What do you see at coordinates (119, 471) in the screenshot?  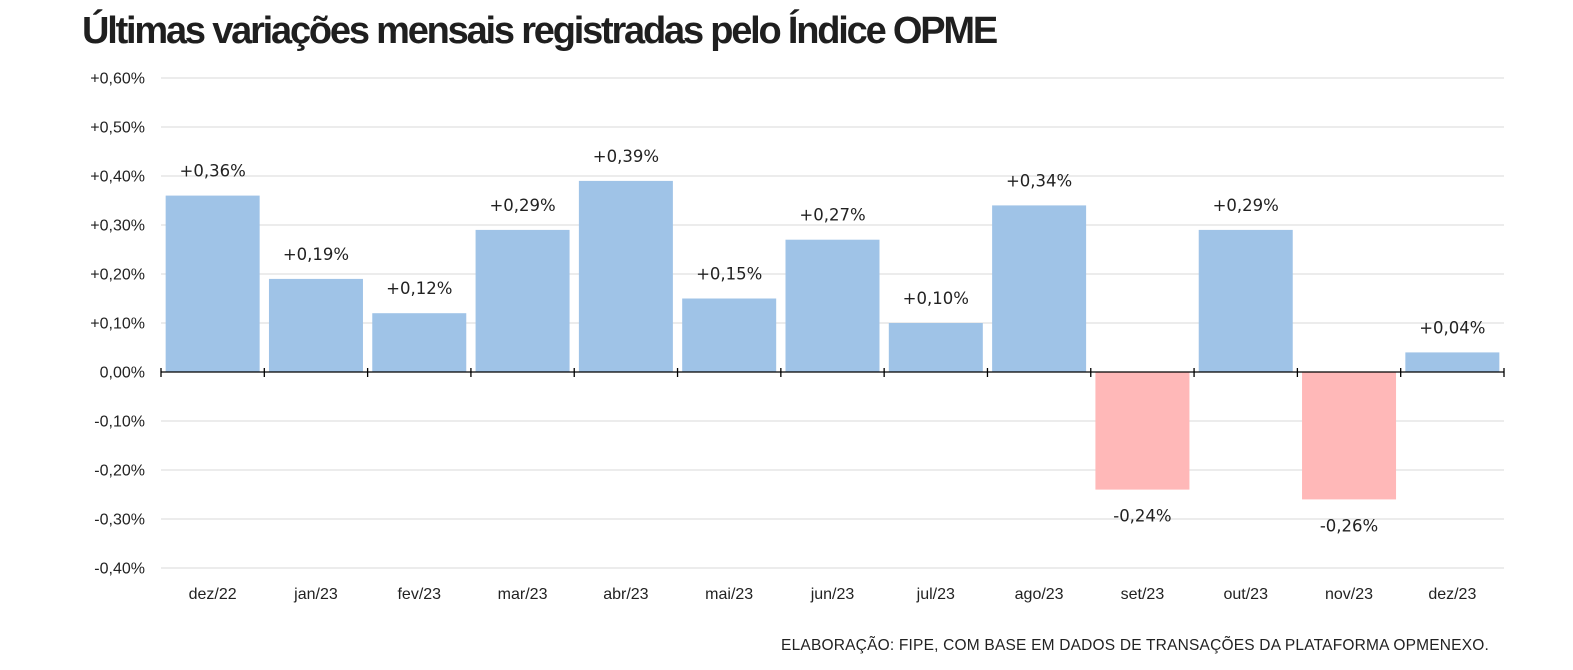 I see `y-tick-label: -0,20%` at bounding box center [119, 471].